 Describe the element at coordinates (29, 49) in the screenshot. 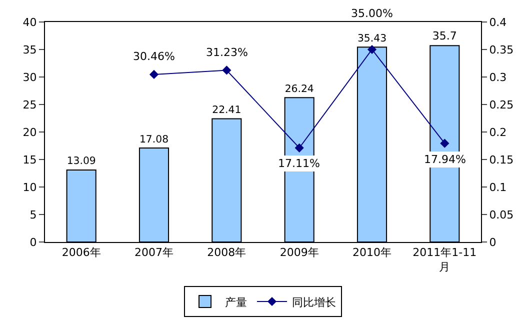

I see `y-tick-label: 35` at that location.